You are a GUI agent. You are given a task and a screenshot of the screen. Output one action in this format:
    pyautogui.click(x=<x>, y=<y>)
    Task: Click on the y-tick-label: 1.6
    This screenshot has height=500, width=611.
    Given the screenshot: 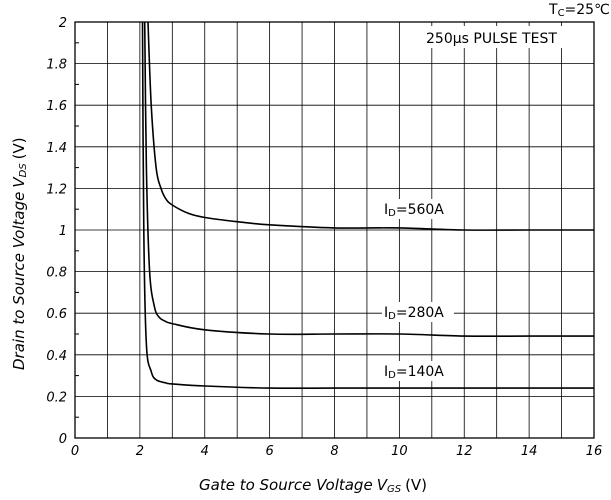 What is the action you would take?
    pyautogui.click(x=56, y=106)
    